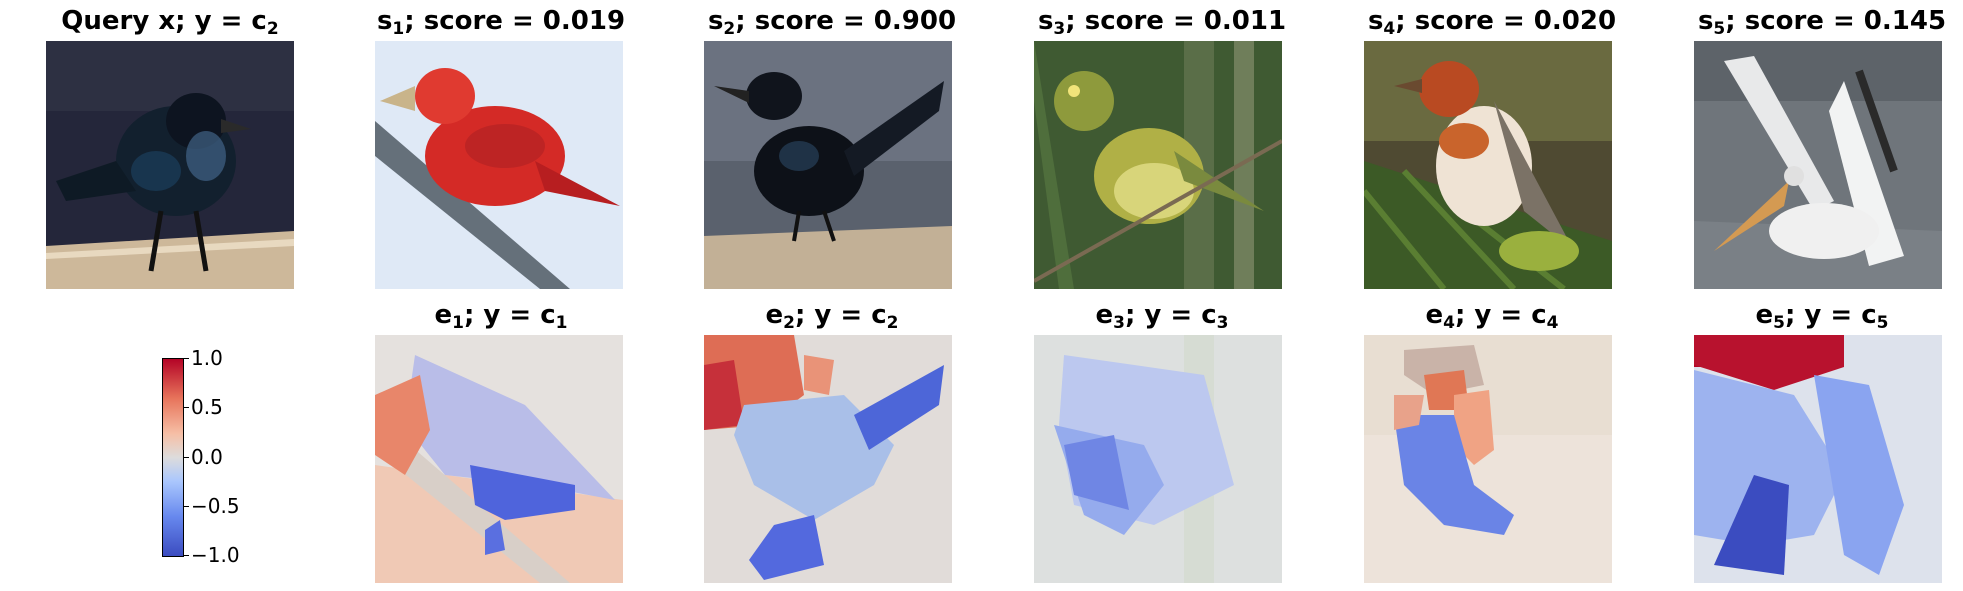  What do you see at coordinates (1488, 165) in the screenshot?
I see `sample-4-image` at bounding box center [1488, 165].